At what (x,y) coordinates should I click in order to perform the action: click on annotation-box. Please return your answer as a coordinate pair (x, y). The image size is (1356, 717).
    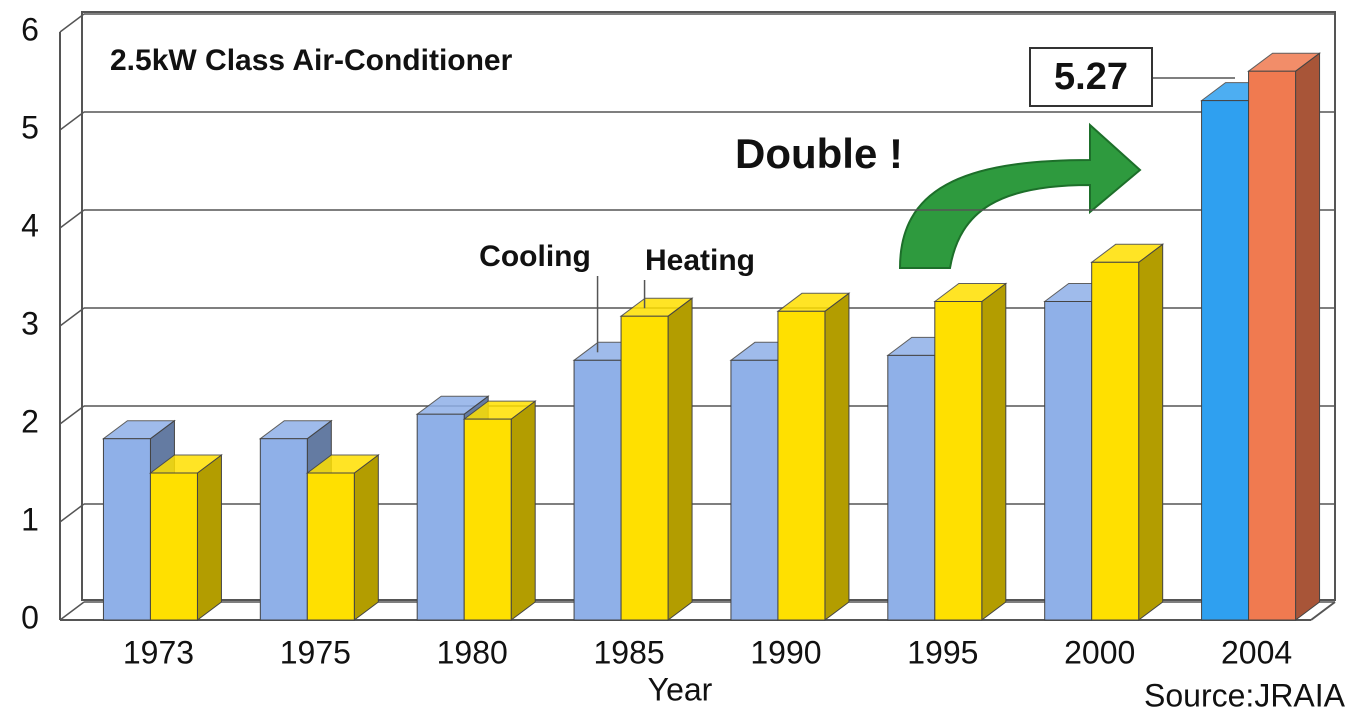
    Looking at the image, I should click on (1091, 77).